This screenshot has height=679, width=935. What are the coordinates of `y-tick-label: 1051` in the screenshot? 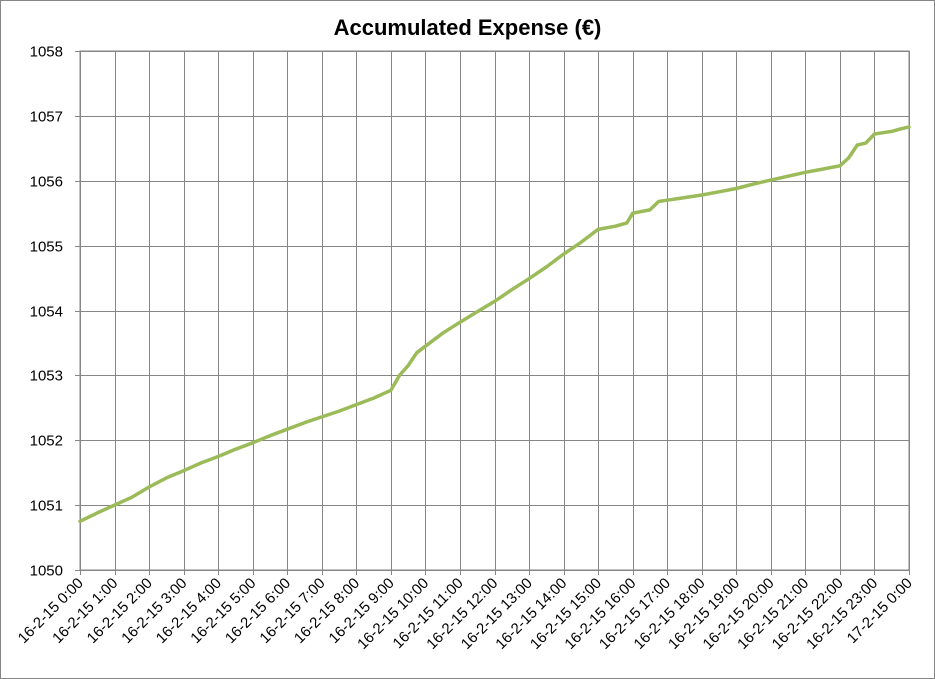 It's located at (46, 506).